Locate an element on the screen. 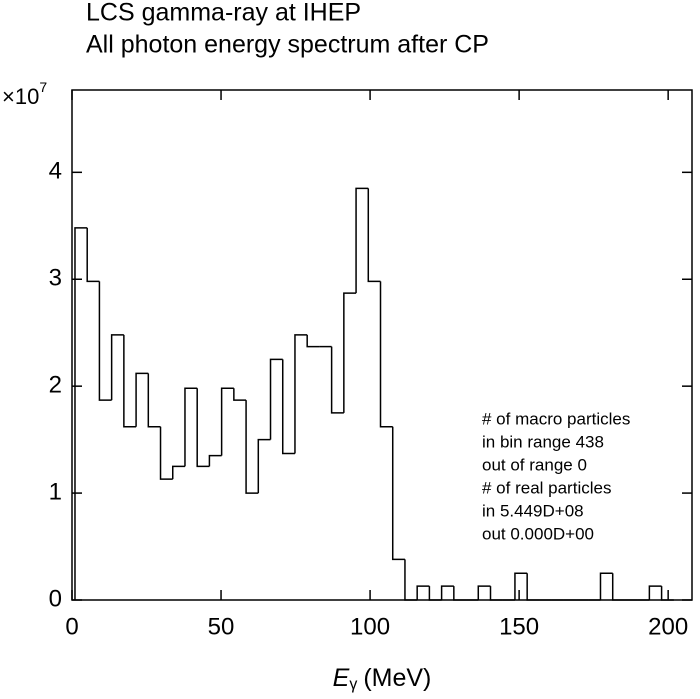  y-multiplier: ×10⁷ is located at coordinates (24, 94).